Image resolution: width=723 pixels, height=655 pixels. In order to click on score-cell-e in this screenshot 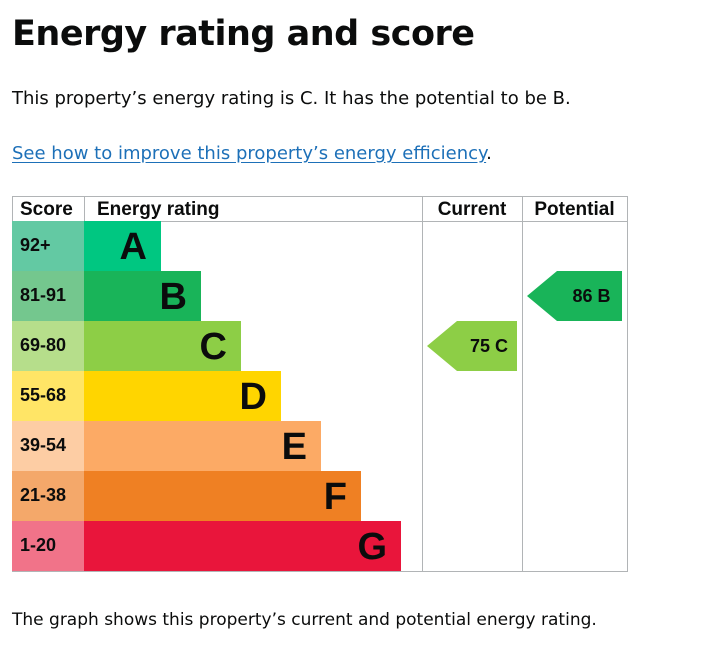, I will do `click(48, 446)`.